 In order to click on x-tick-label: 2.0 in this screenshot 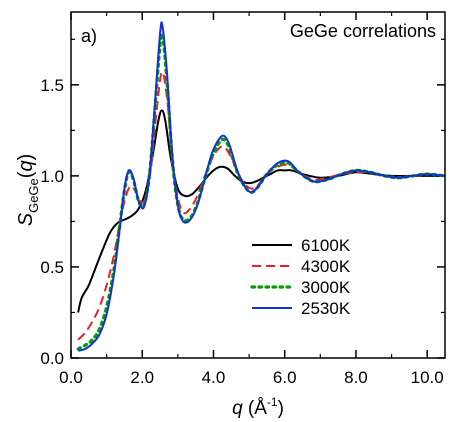, I will do `click(142, 377)`.